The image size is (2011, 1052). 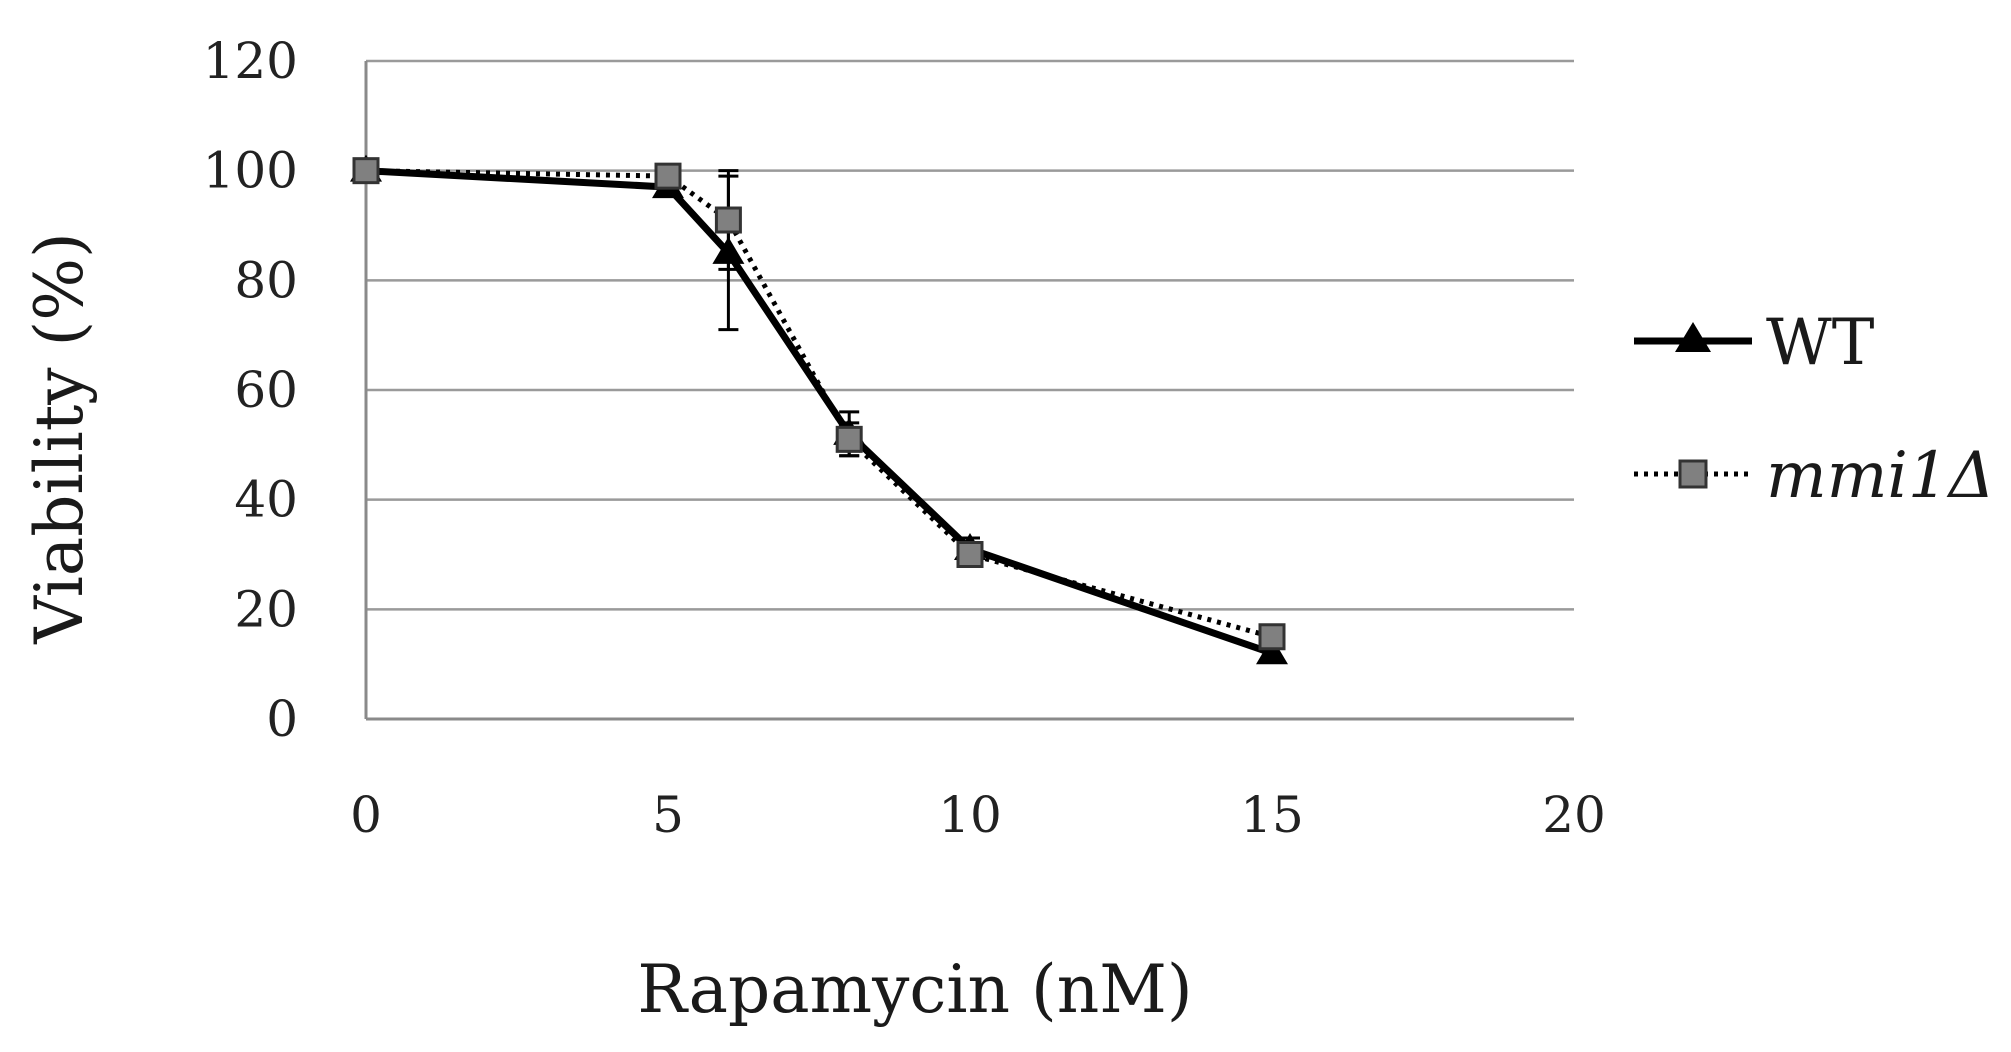 What do you see at coordinates (266, 390) in the screenshot?
I see `y-tick-label-60: 60` at bounding box center [266, 390].